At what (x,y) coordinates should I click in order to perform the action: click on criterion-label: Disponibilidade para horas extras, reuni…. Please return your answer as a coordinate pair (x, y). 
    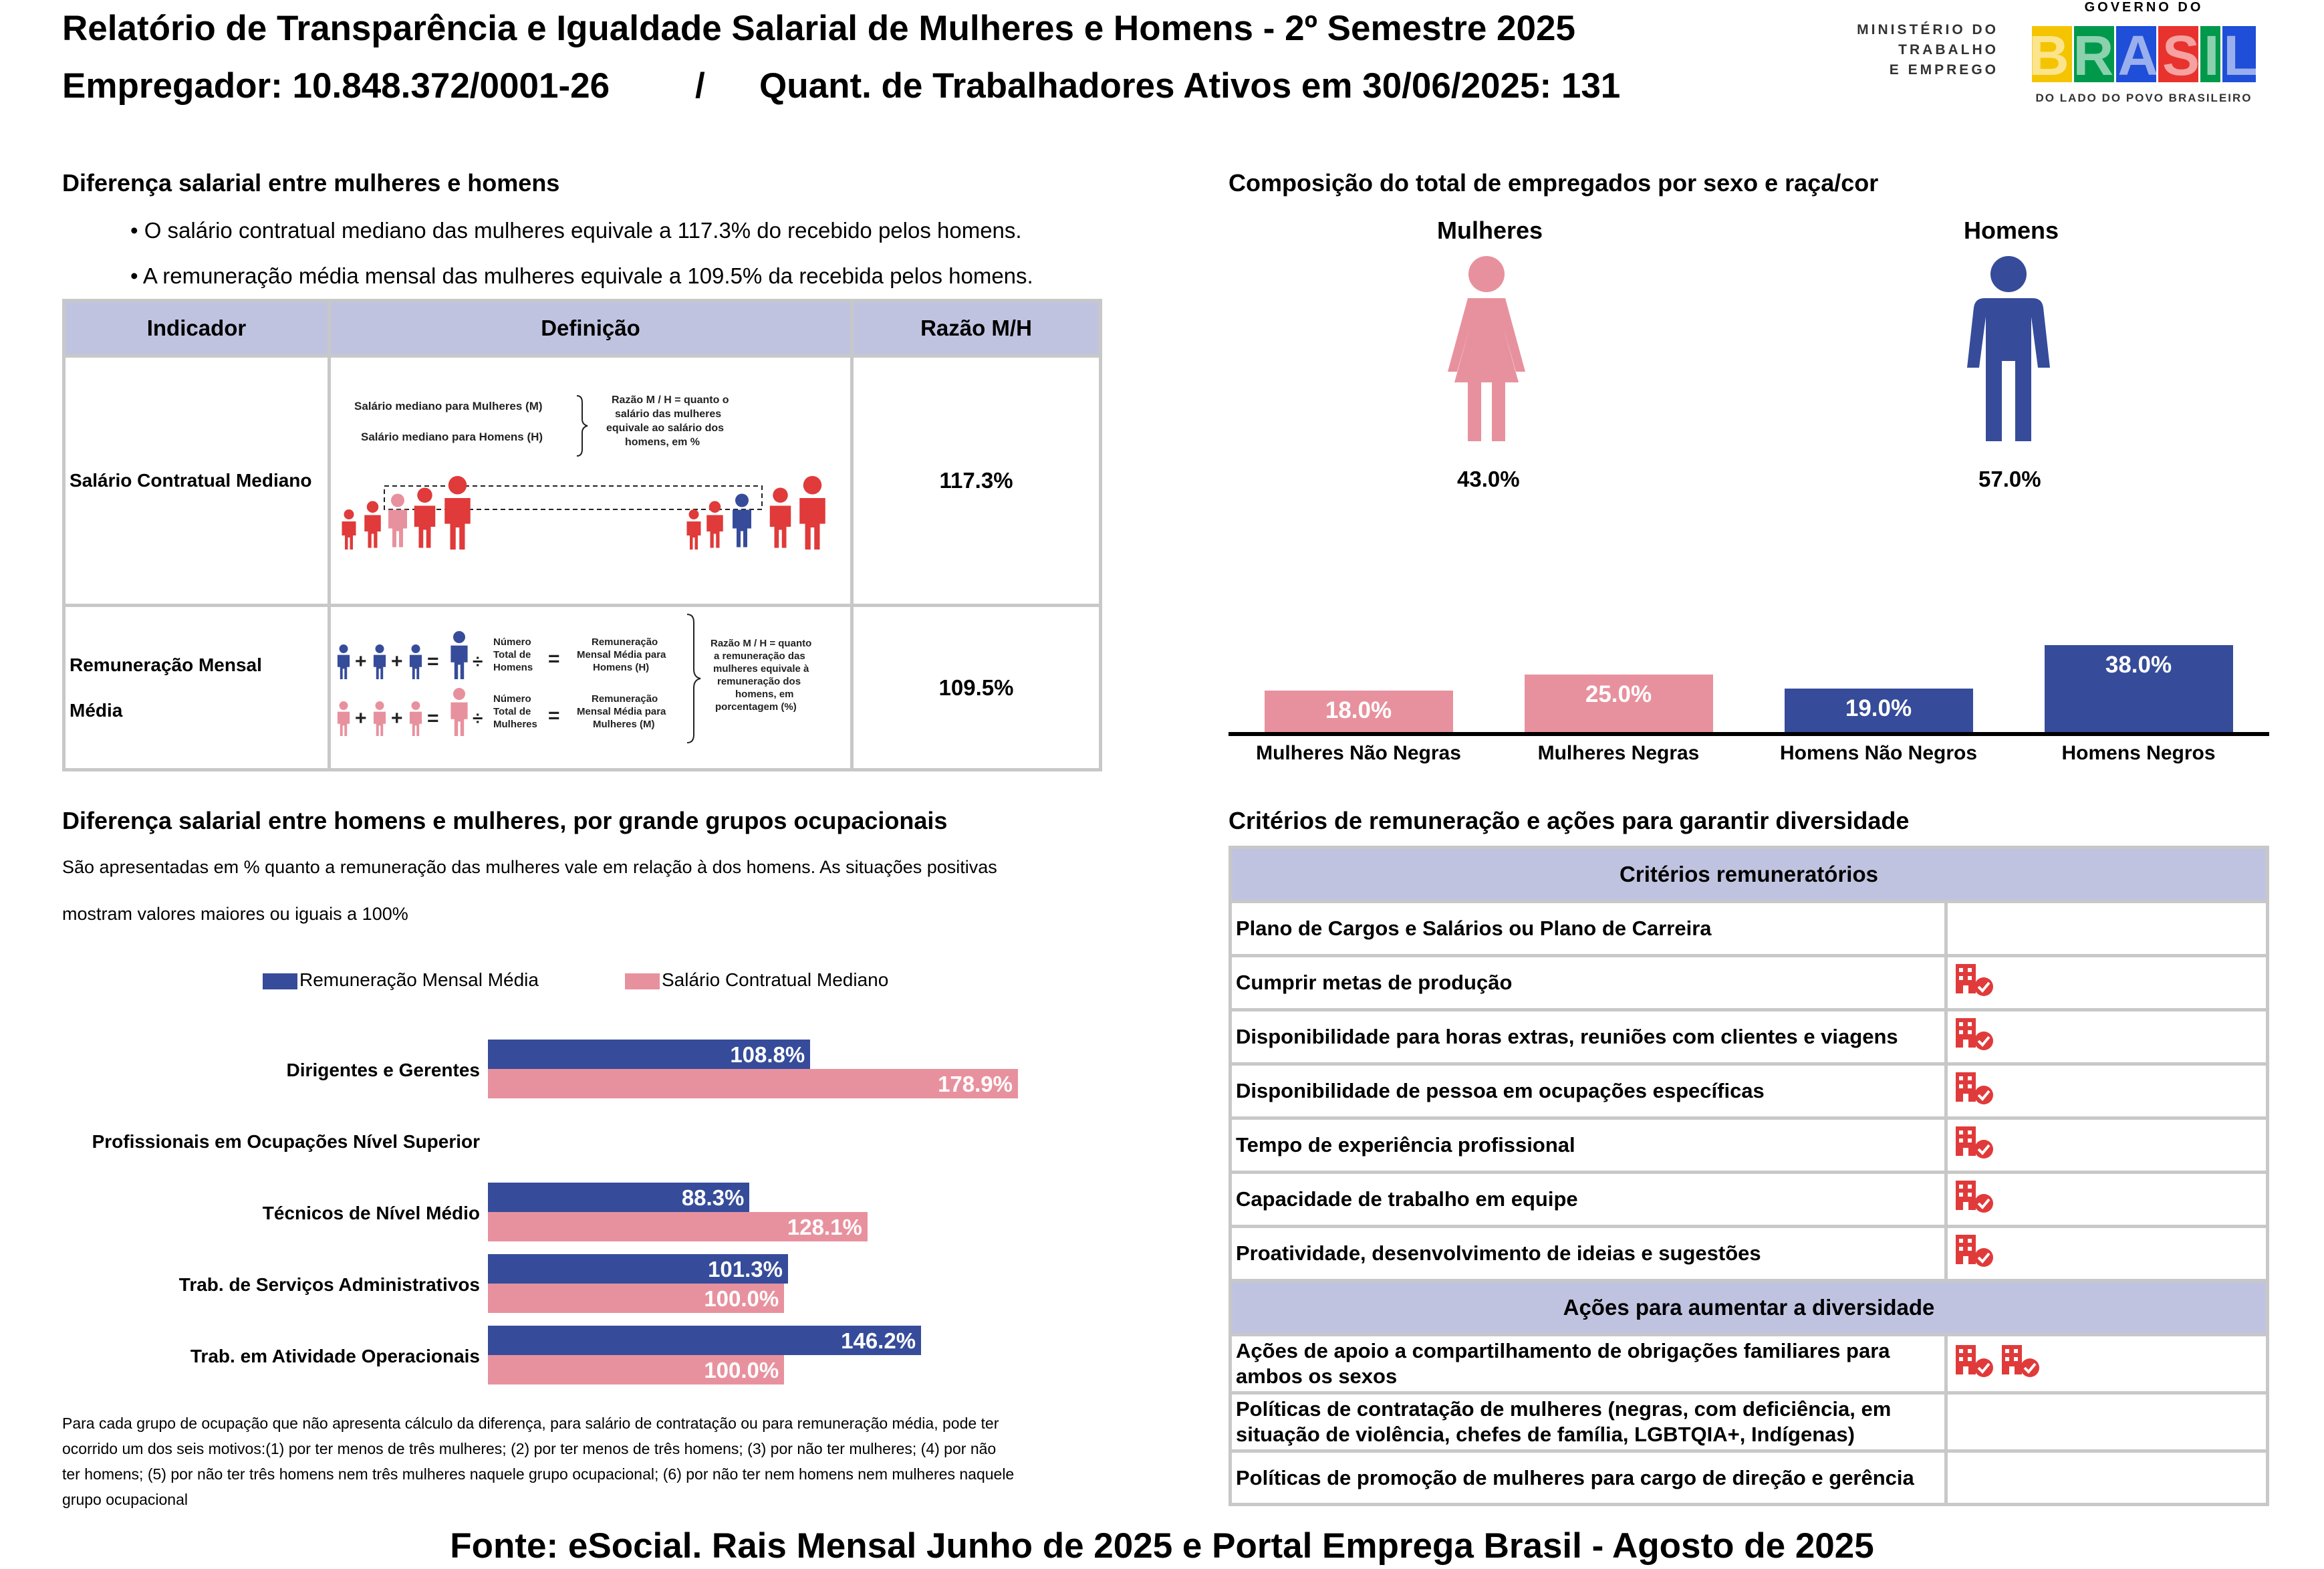
    Looking at the image, I should click on (1588, 1037).